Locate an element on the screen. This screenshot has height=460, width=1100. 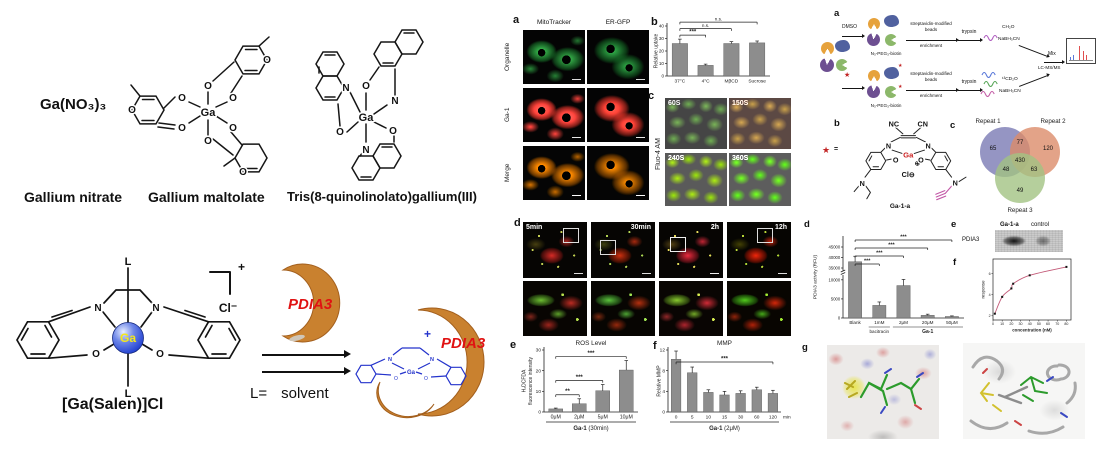
dmso-label: DMSO is located at coordinates (849, 27).